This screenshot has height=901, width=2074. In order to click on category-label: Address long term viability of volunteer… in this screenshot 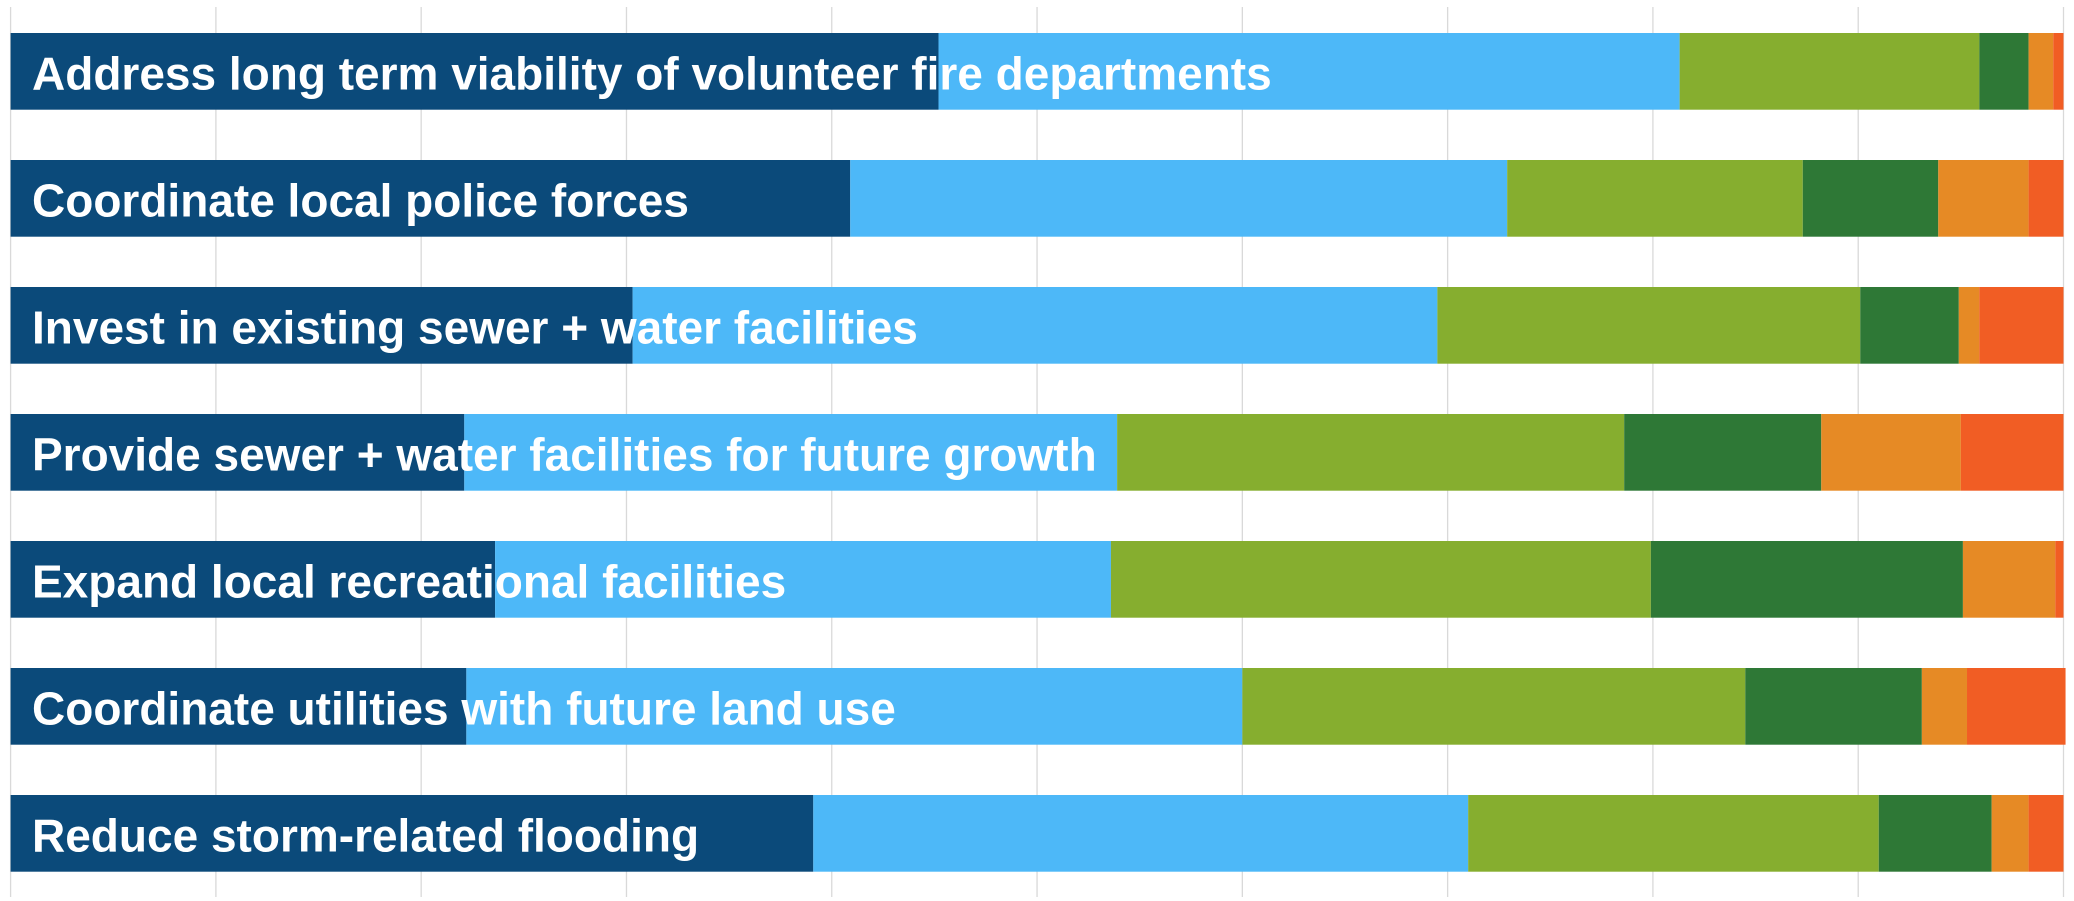, I will do `click(652, 73)`.